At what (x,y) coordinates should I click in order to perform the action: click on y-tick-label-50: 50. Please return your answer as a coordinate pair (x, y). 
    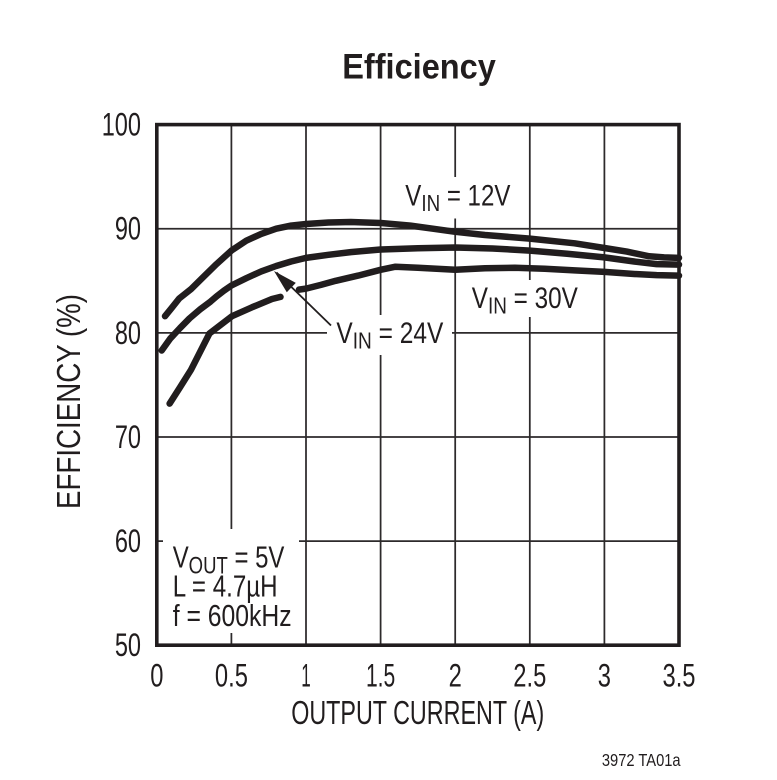
    Looking at the image, I should click on (128, 645).